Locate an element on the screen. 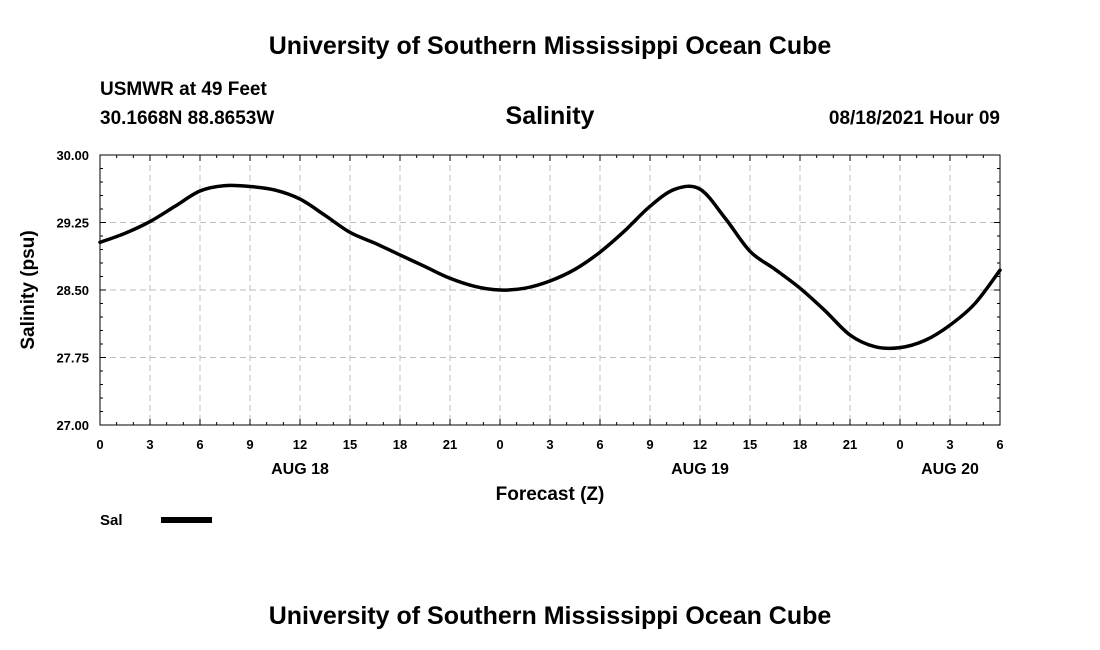  y-tick-label: 27.00 is located at coordinates (72, 425).